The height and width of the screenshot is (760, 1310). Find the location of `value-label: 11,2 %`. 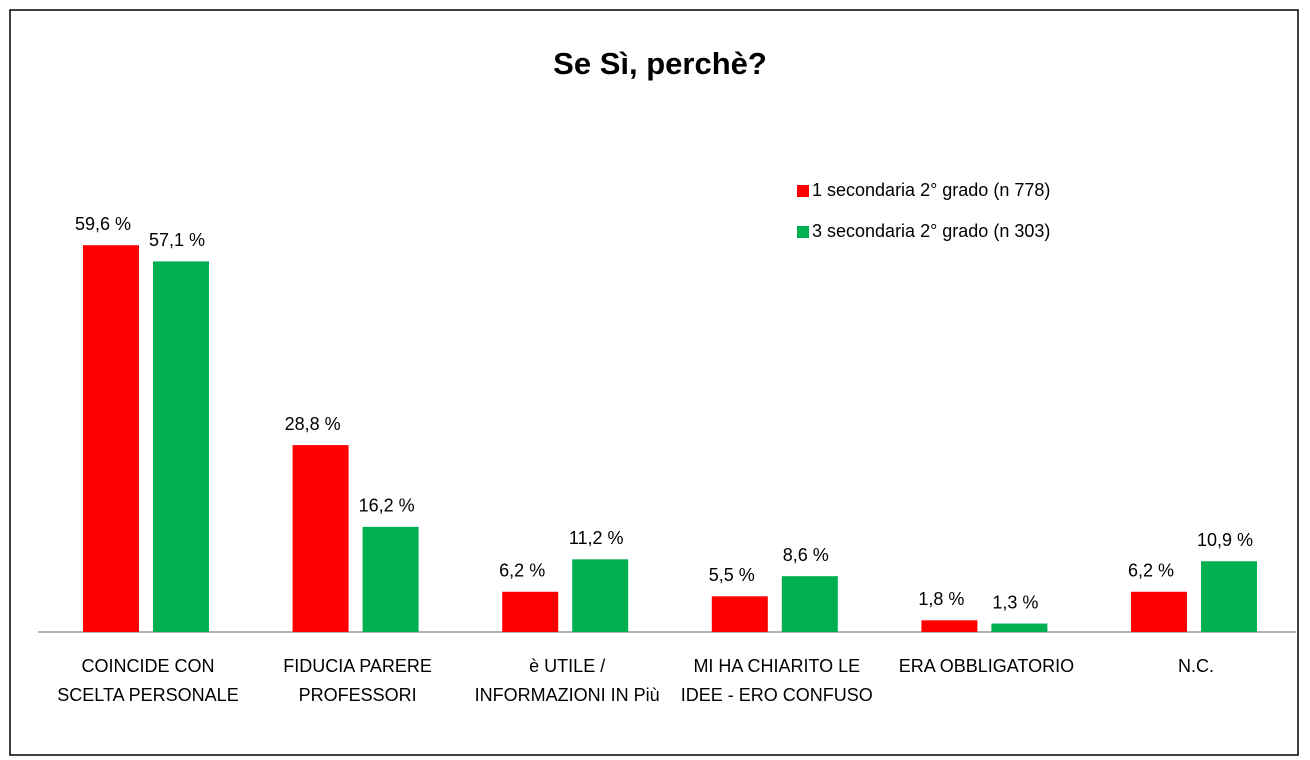

value-label: 11,2 % is located at coordinates (596, 538).